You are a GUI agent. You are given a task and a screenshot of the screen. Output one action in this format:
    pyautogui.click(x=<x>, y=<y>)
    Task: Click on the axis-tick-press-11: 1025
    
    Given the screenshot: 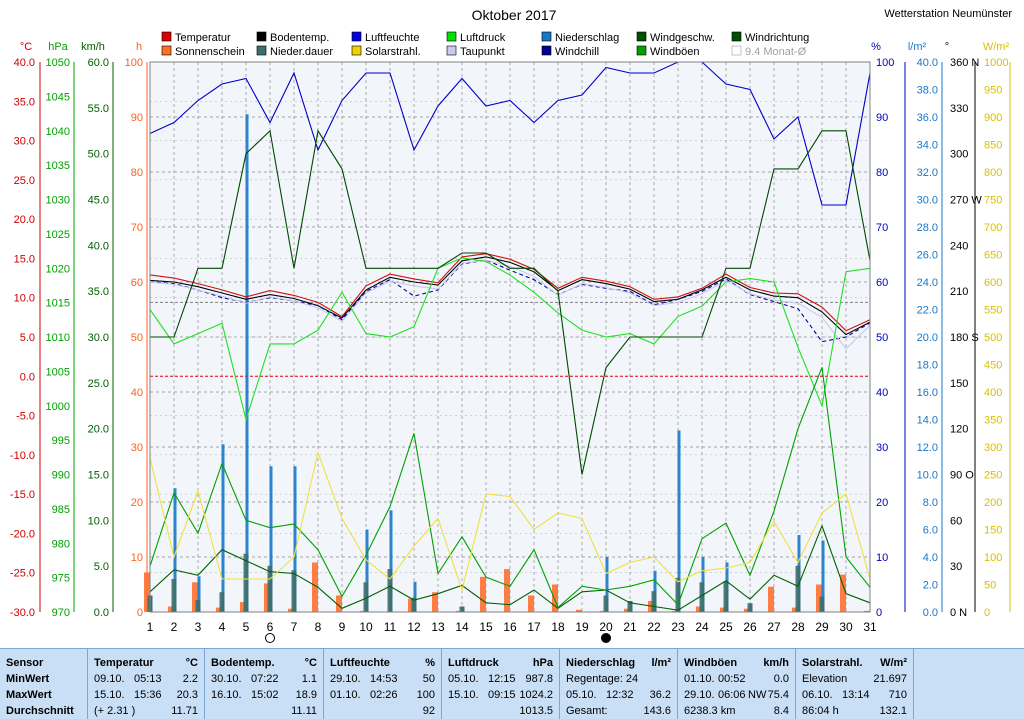 What is the action you would take?
    pyautogui.click(x=58, y=235)
    